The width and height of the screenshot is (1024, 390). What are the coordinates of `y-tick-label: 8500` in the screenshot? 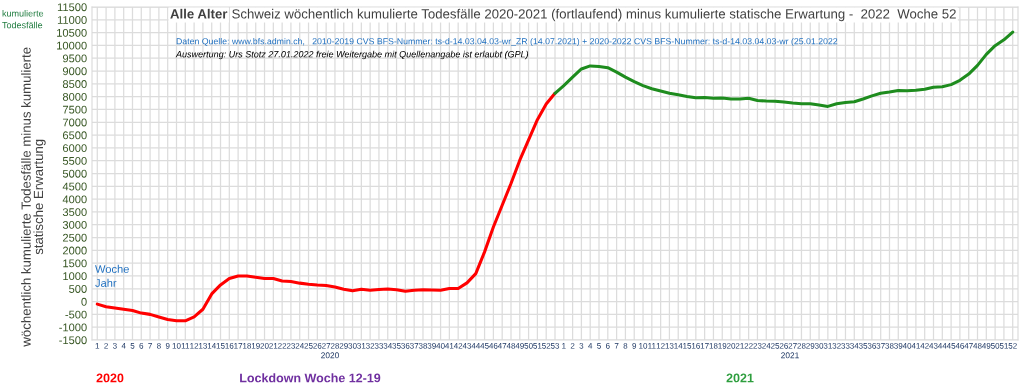 It's located at (74, 84).